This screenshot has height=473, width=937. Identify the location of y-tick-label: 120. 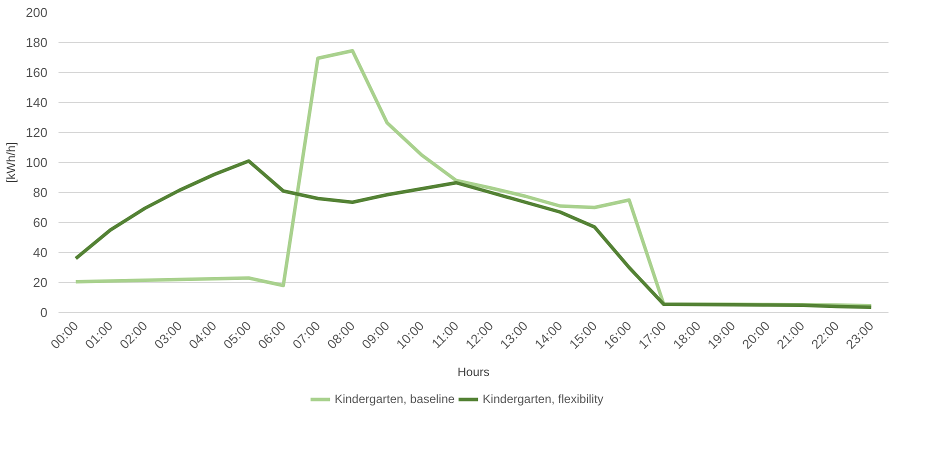
(37, 132).